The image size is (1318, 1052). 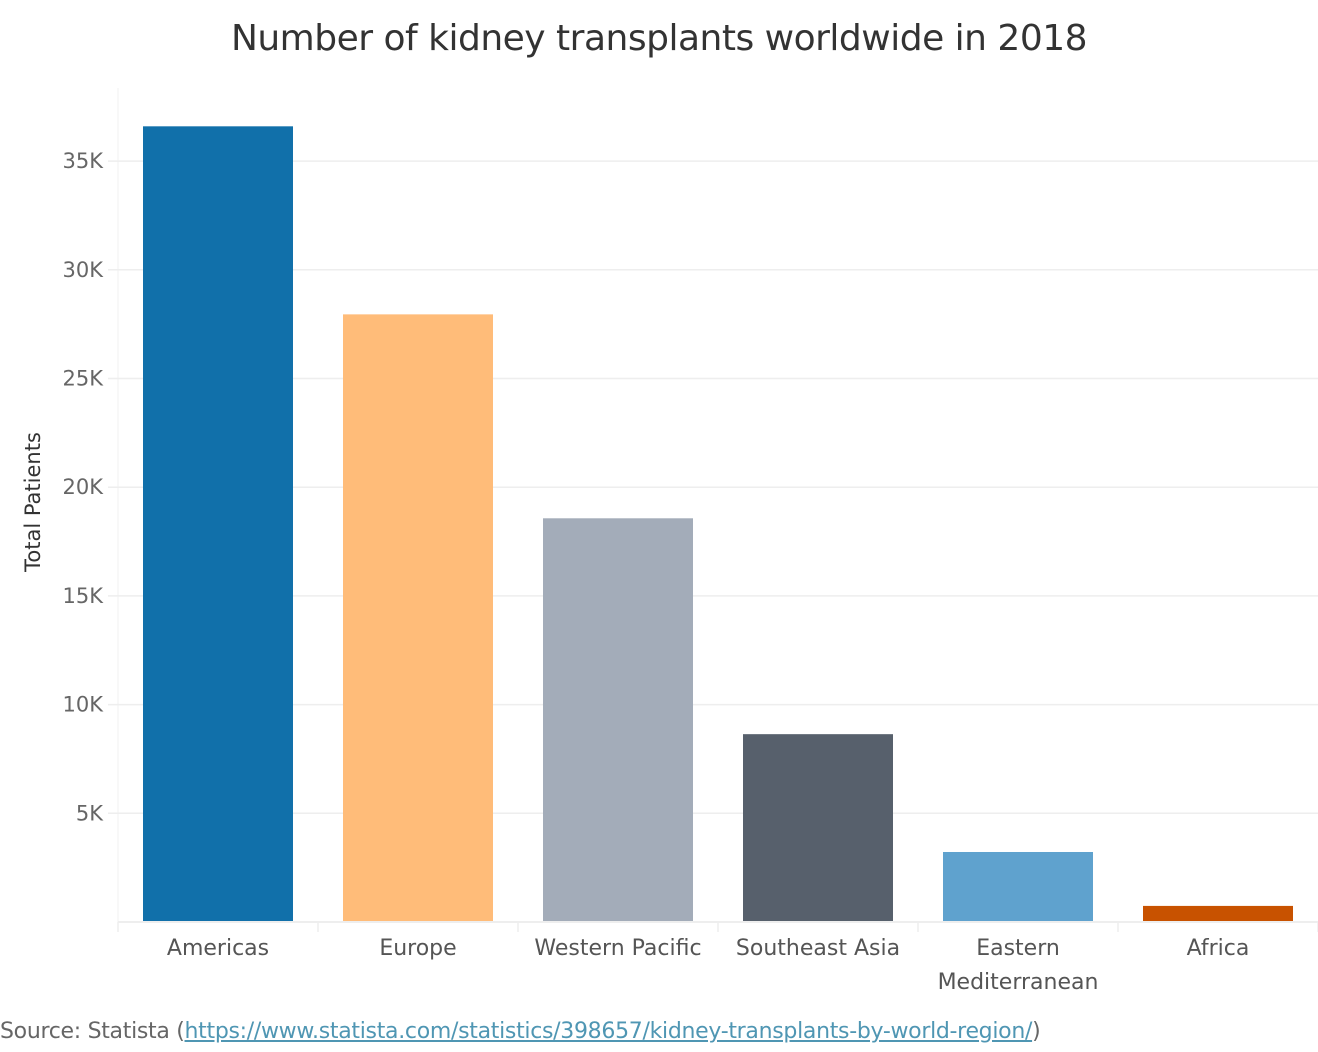 I want to click on y-tick-label: 15K, so click(x=84, y=596).